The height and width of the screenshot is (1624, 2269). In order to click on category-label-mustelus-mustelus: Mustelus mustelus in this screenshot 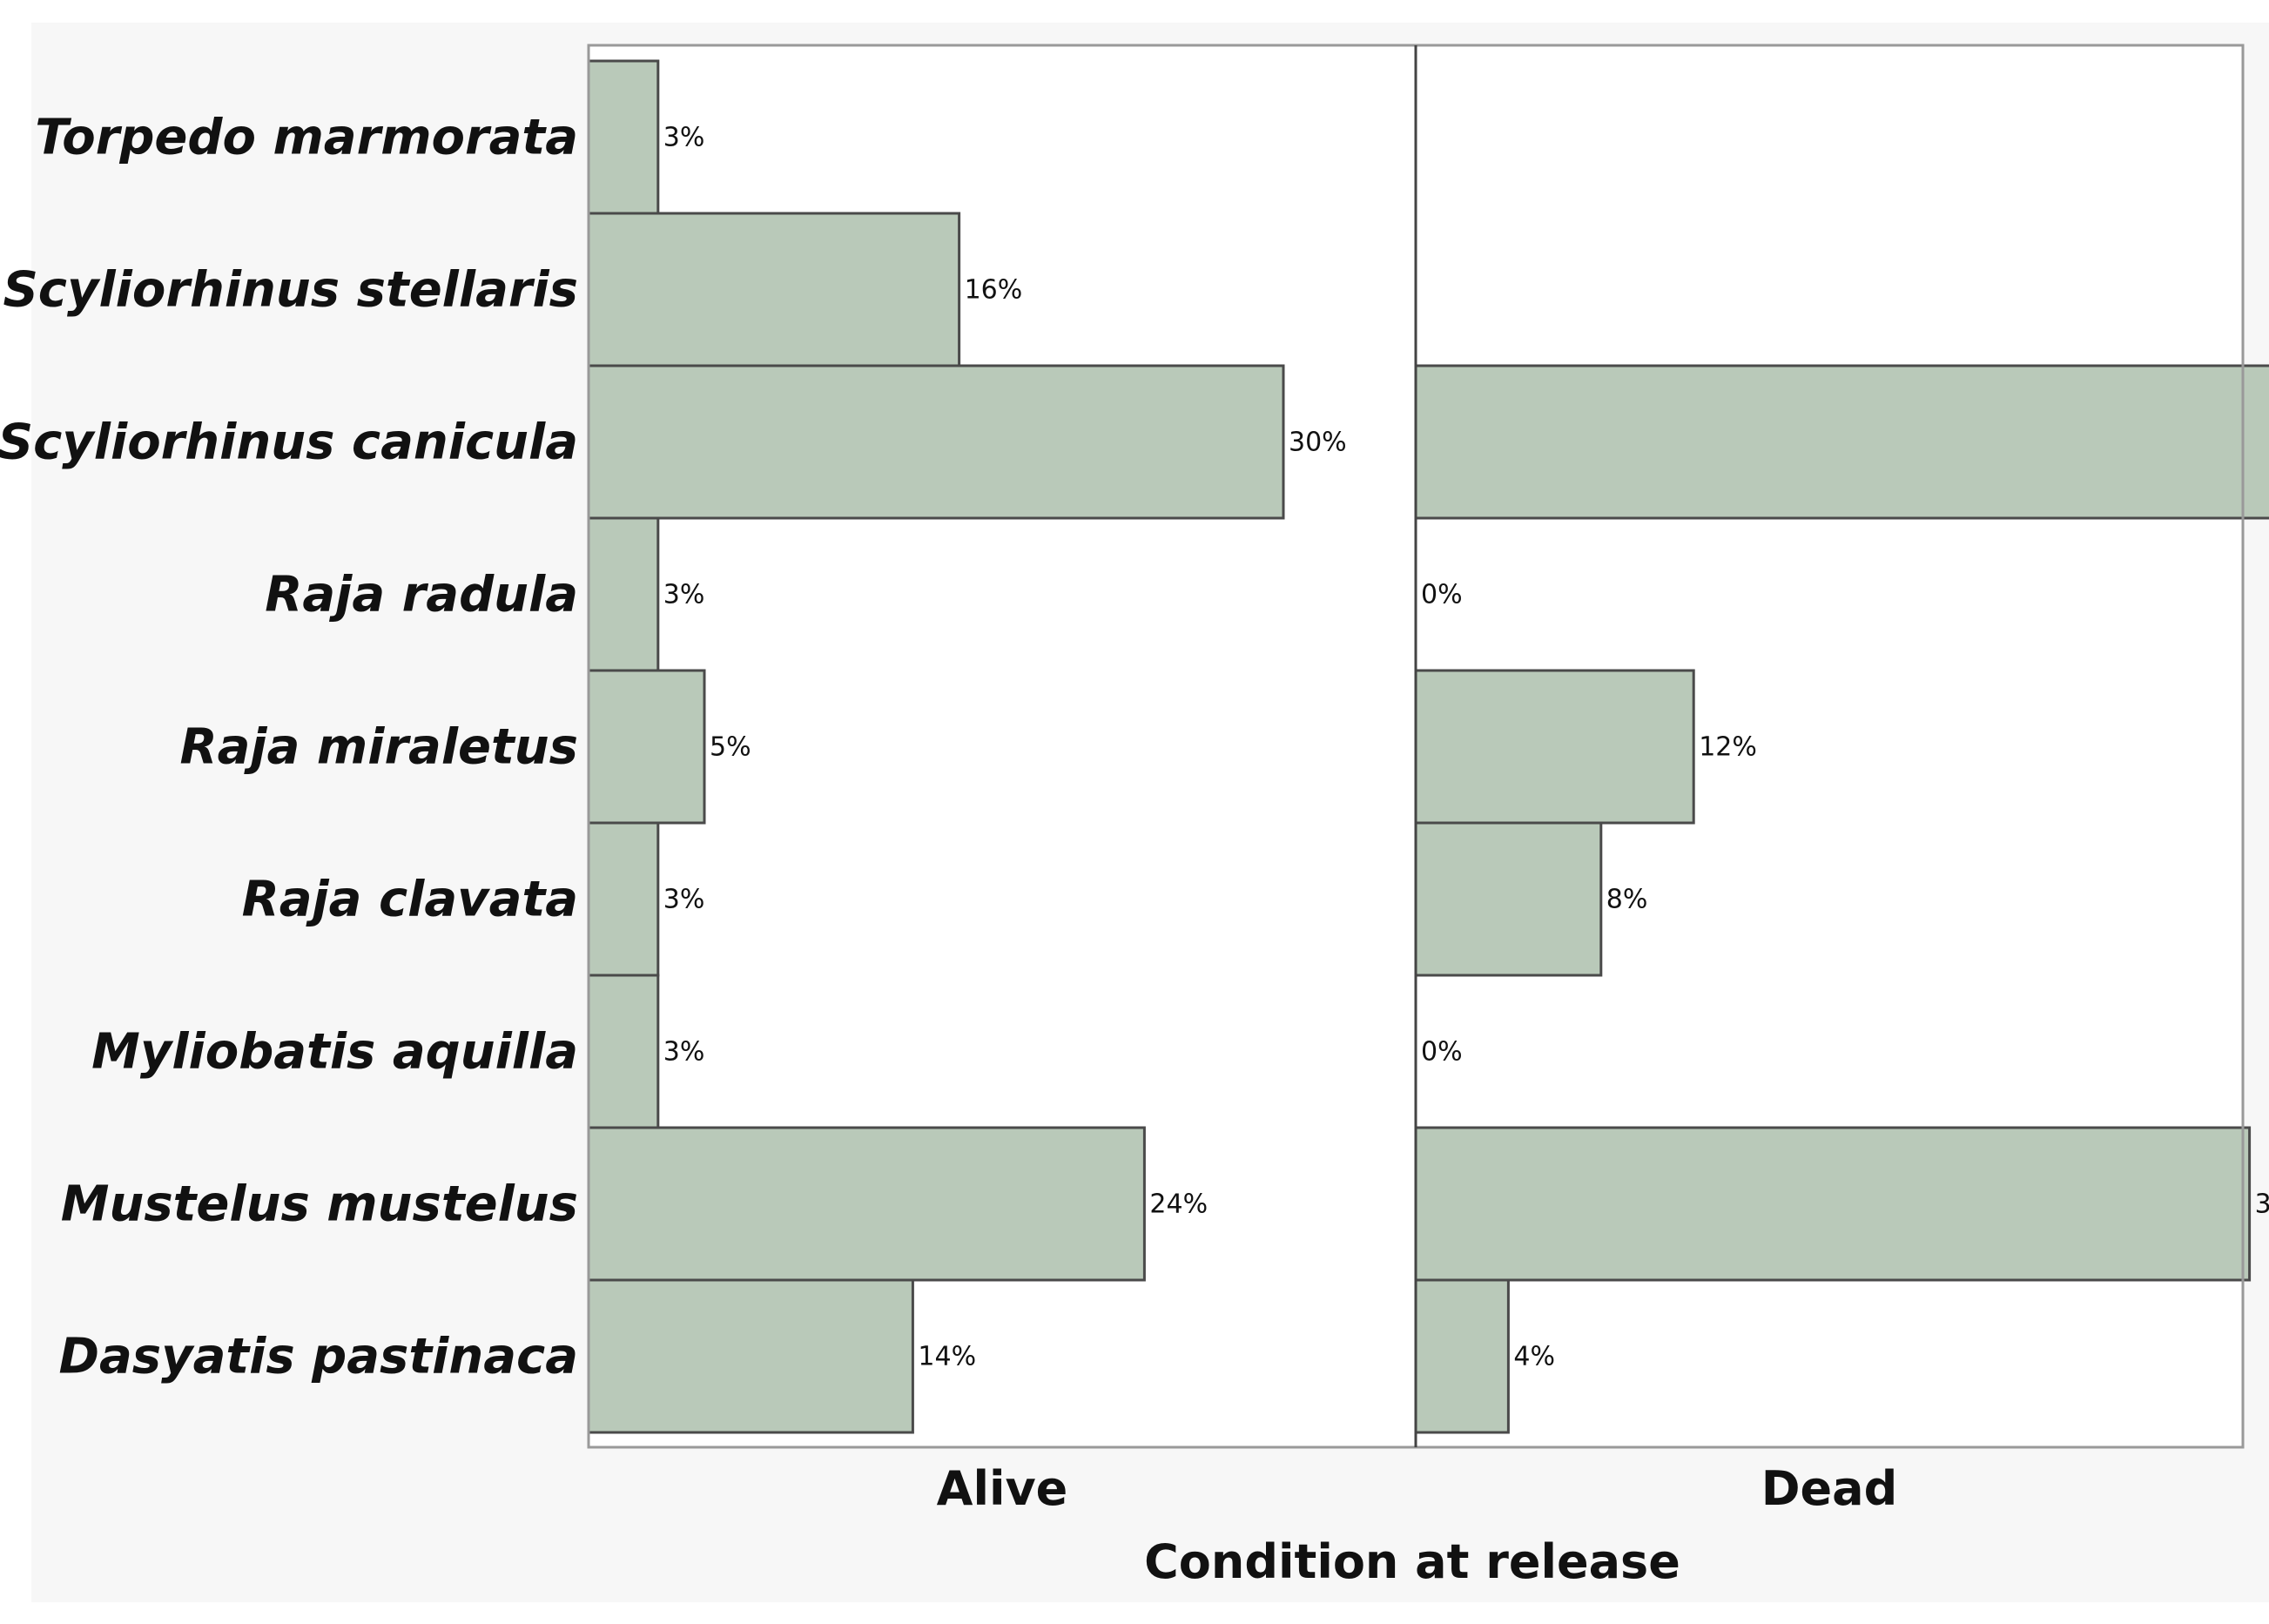, I will do `click(319, 1205)`.